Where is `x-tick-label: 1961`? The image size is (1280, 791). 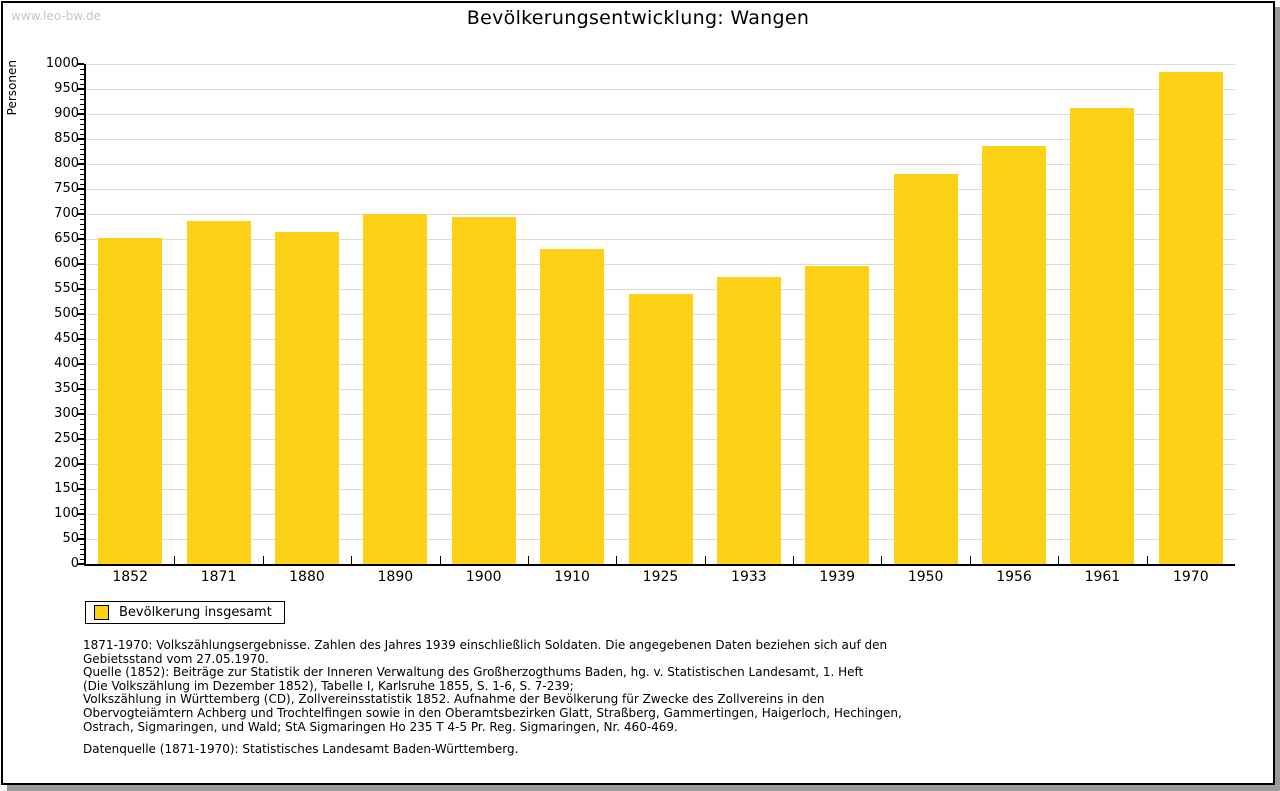 x-tick-label: 1961 is located at coordinates (1102, 577).